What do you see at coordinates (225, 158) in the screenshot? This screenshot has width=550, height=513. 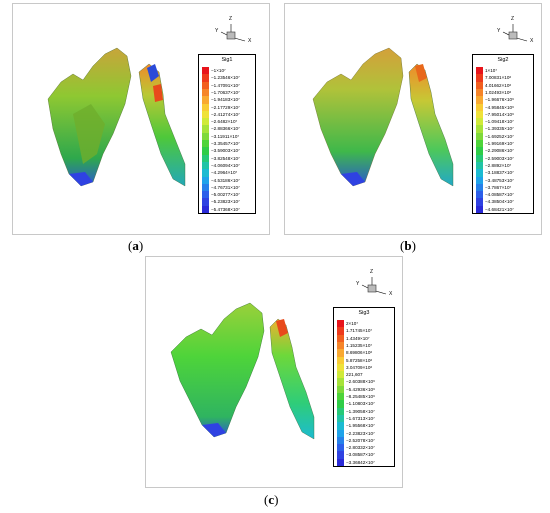 I see `legend-label: −3.82548×10⁷` at bounding box center [225, 158].